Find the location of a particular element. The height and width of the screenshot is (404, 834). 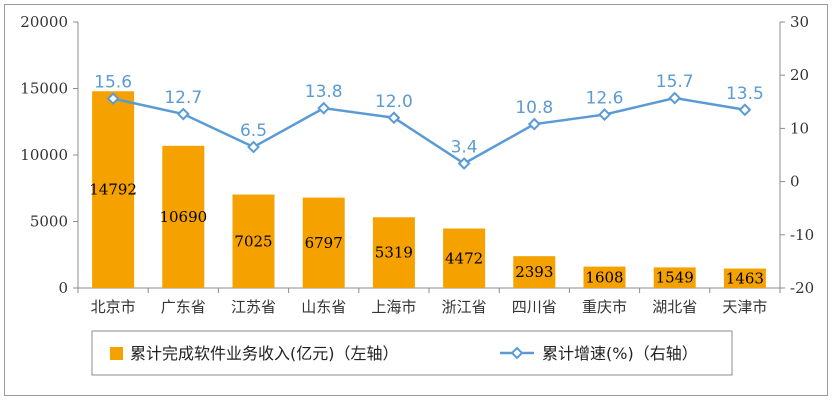

line-value-label: 13.8 is located at coordinates (324, 92).